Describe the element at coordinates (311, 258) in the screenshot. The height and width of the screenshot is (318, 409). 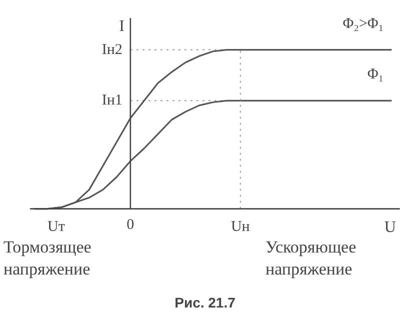
I see `text: Ускоряющее напряжение` at that location.